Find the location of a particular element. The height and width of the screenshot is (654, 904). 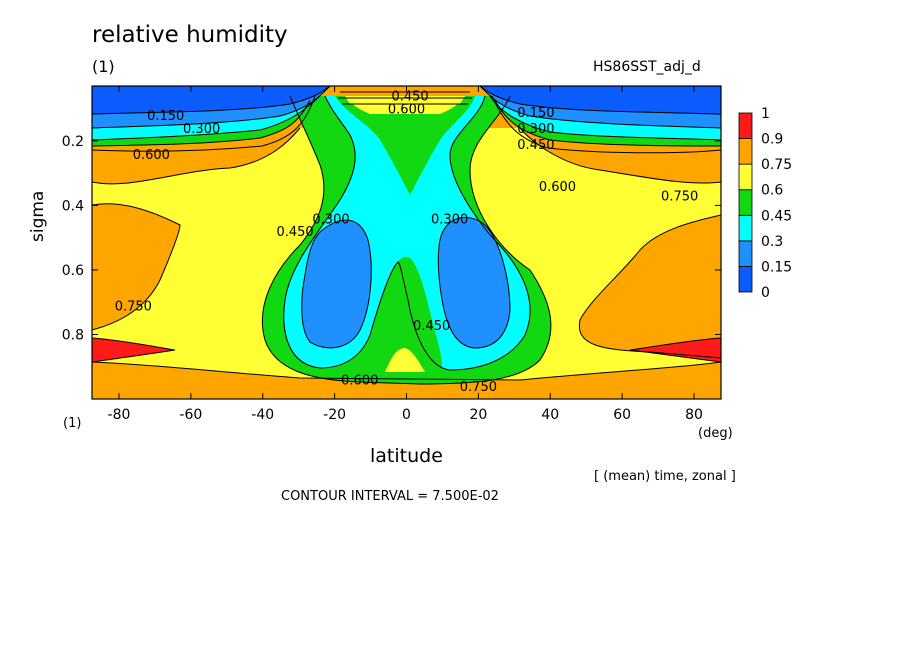

fill-blue-core-north is located at coordinates (474, 282).